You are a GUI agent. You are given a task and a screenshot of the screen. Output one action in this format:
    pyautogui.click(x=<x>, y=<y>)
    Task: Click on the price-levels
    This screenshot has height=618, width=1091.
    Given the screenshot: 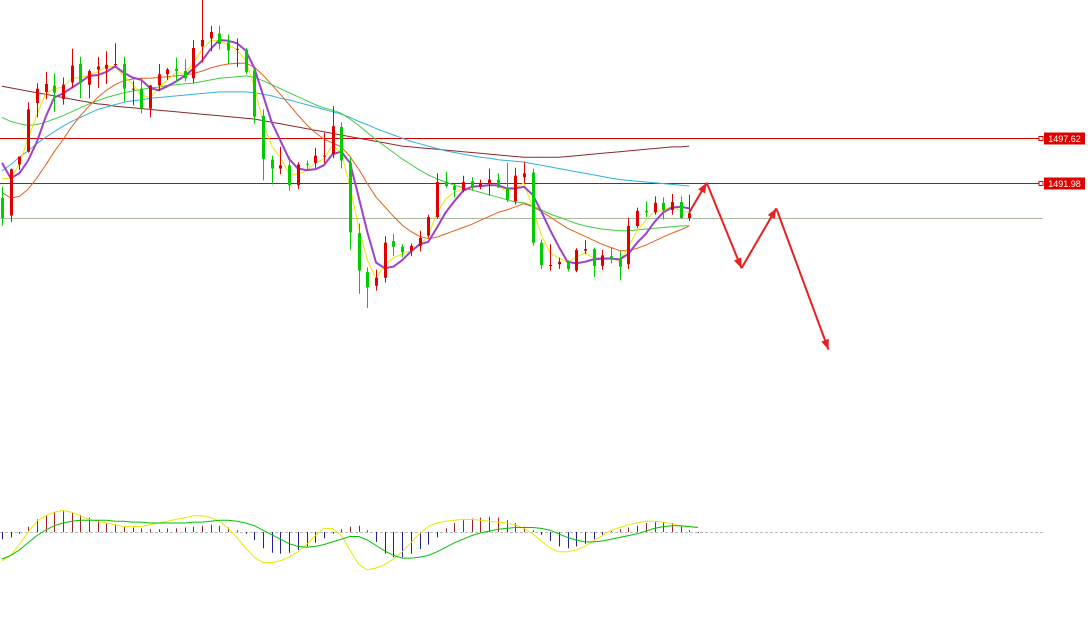 What is the action you would take?
    pyautogui.click(x=521, y=178)
    